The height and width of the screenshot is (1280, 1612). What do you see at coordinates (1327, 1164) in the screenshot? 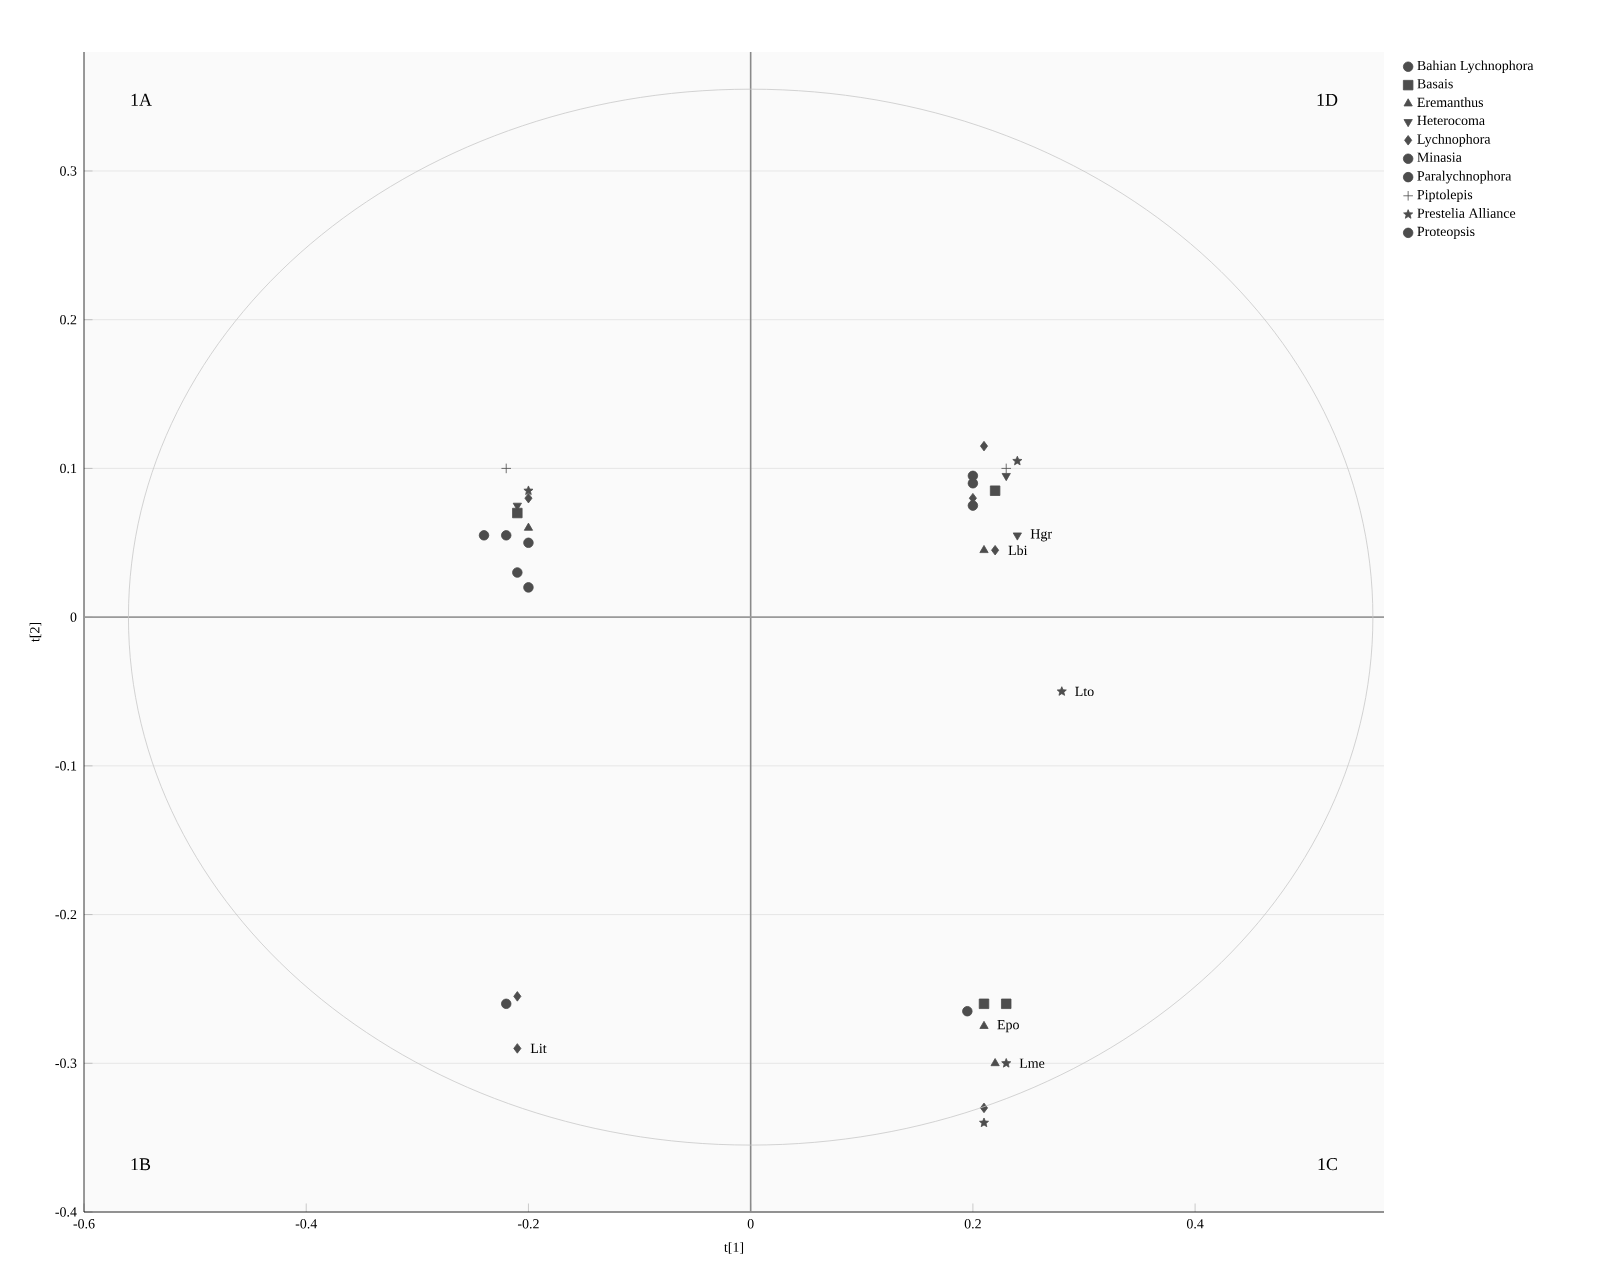
I see `annotation: 1C` at bounding box center [1327, 1164].